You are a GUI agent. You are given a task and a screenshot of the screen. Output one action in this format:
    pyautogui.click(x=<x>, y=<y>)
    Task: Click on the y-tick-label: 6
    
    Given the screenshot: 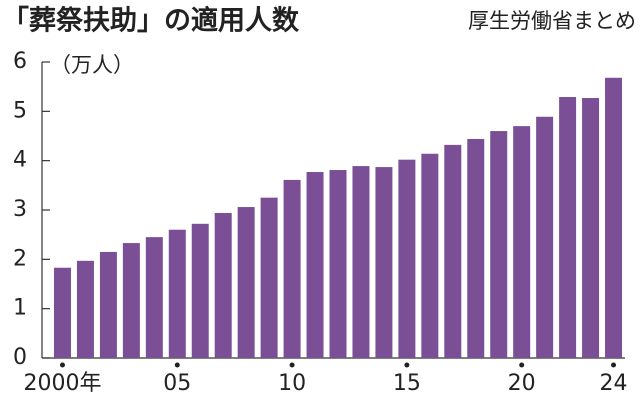 What is the action you would take?
    pyautogui.click(x=20, y=61)
    